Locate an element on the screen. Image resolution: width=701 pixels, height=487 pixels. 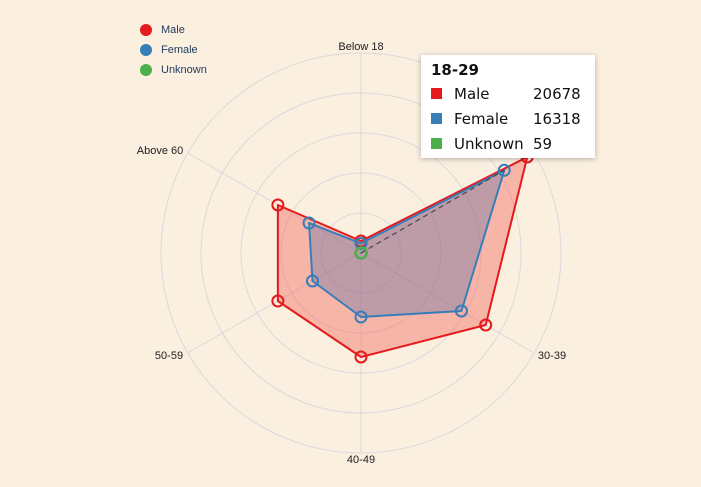
data-point-unknown is located at coordinates (361, 253).